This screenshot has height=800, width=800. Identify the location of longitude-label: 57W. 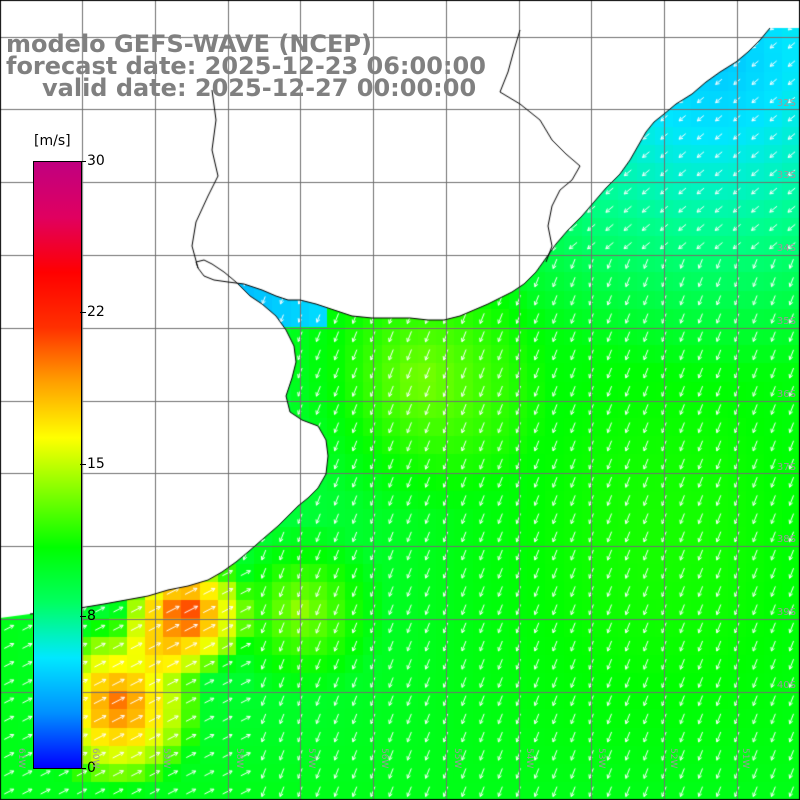
(311, 758).